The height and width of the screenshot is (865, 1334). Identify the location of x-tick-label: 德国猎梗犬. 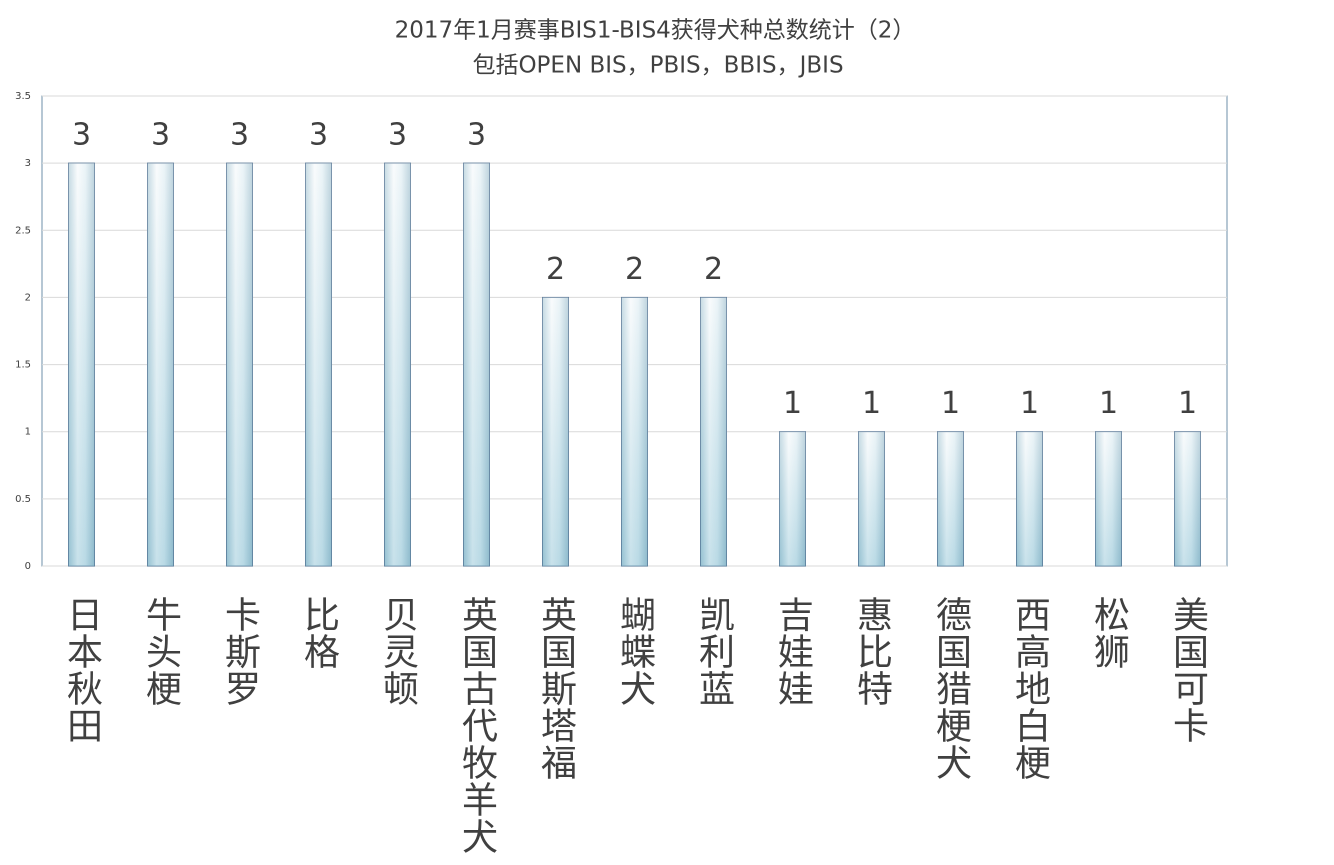
(950, 688).